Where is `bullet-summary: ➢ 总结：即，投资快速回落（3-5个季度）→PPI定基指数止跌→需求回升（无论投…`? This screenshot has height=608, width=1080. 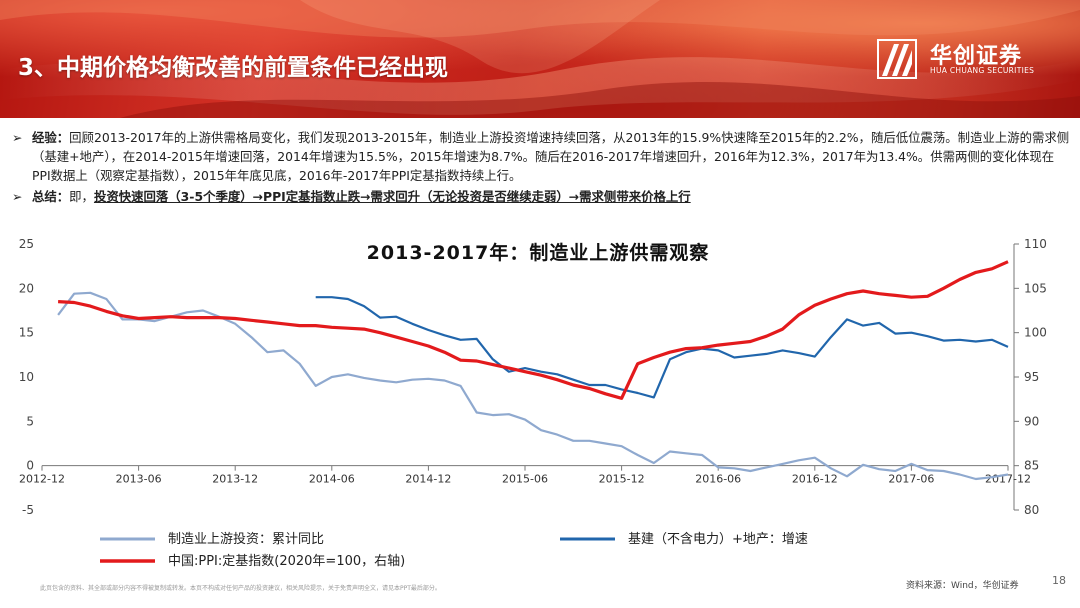 bullet-summary: ➢ 总结：即，投资快速回落（3-5个季度）→PPI定基指数止跌→需求回升（无论投… is located at coordinates (540, 196).